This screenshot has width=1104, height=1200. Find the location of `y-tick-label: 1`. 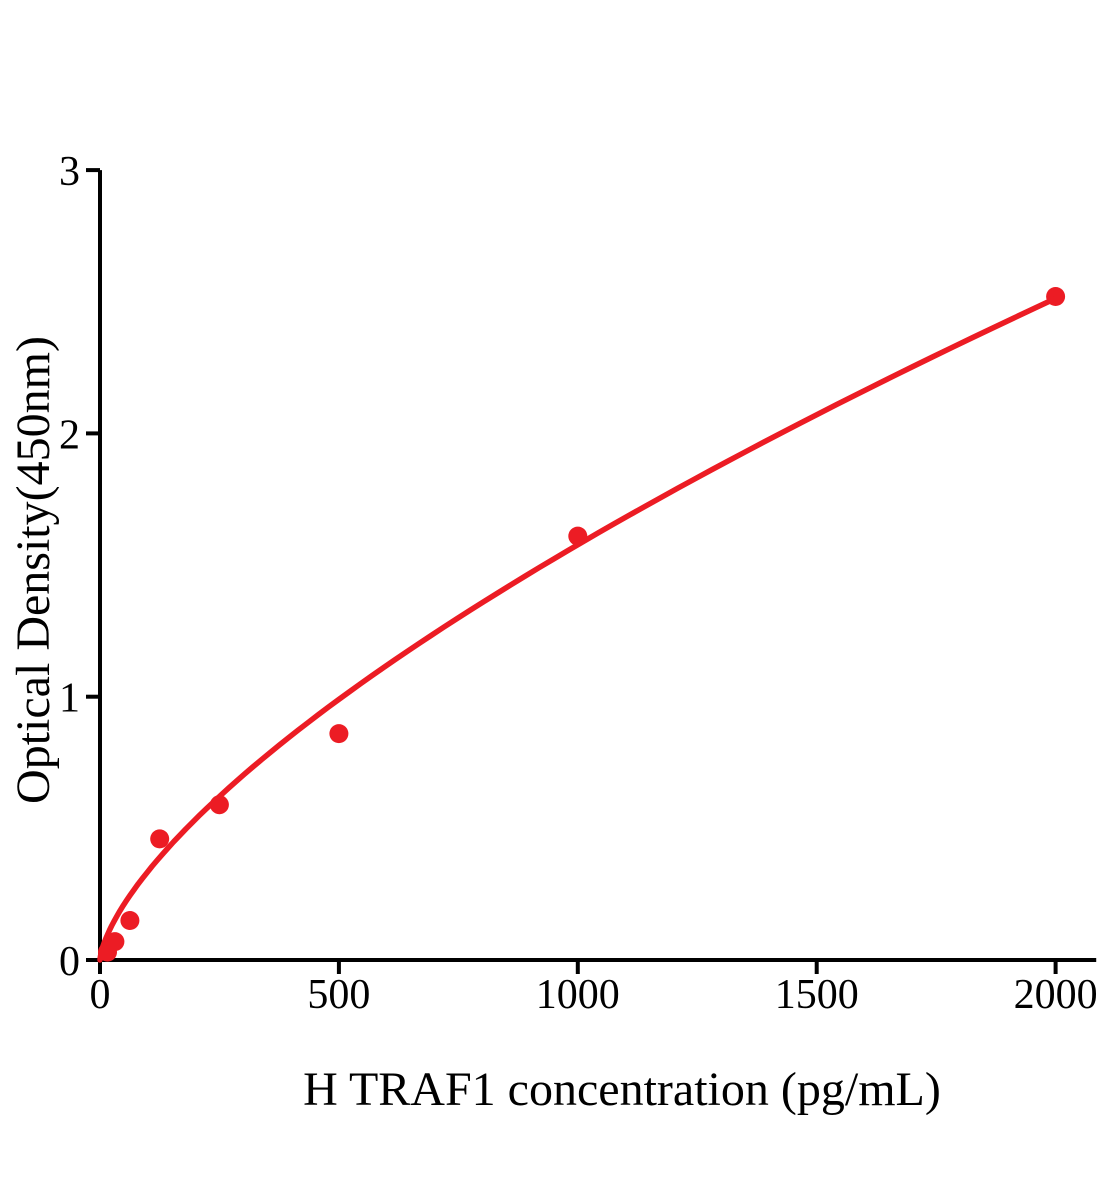

y-tick-label: 1 is located at coordinates (69, 699).